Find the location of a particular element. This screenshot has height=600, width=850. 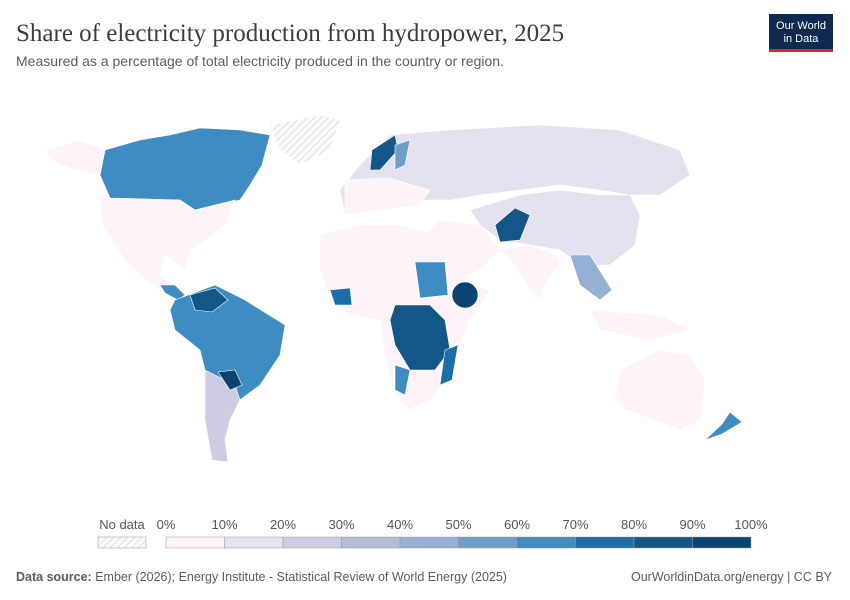

legend-label: 50% is located at coordinates (458, 524).